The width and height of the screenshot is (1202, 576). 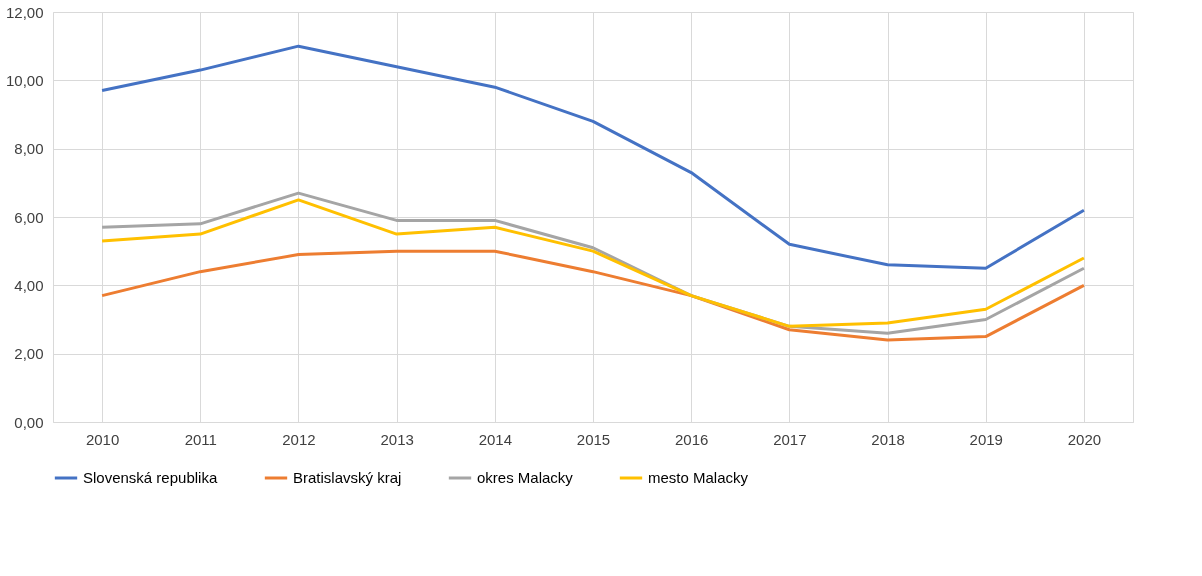 I want to click on legend-label: Bratislavský kraj, so click(x=347, y=477).